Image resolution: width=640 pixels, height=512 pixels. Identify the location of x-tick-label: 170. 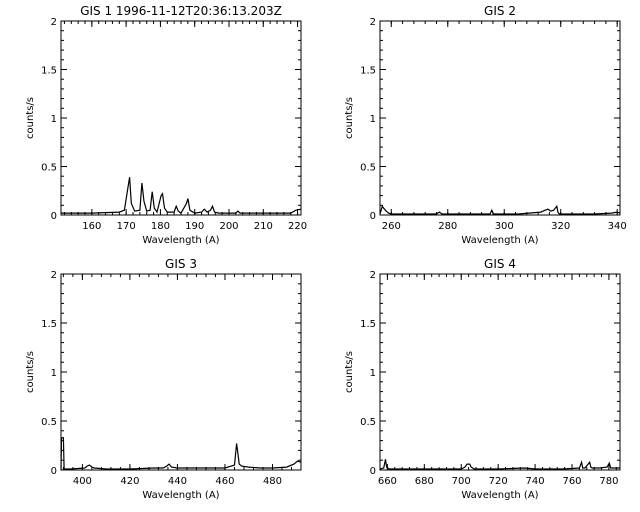
(126, 226).